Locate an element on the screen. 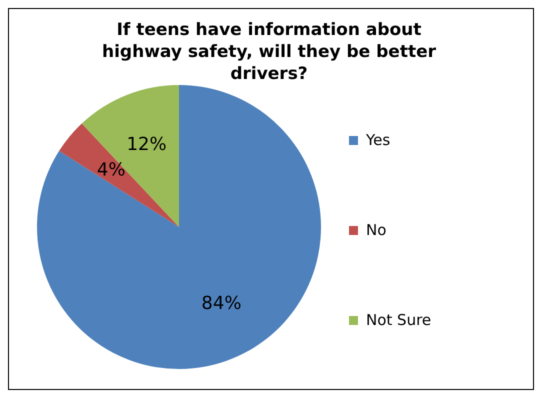 The height and width of the screenshot is (400, 544). legend-label: Yes is located at coordinates (378, 140).